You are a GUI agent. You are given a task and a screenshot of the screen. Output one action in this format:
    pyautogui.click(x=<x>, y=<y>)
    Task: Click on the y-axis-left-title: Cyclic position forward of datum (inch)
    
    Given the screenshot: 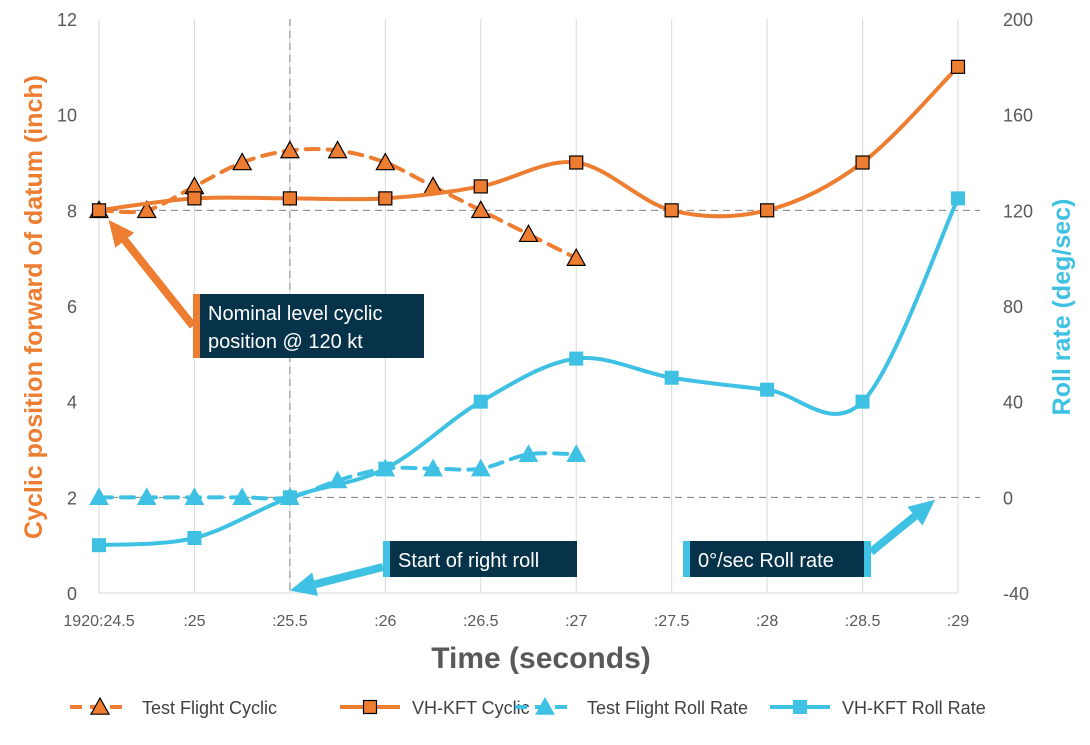 What is the action you would take?
    pyautogui.click(x=34, y=307)
    